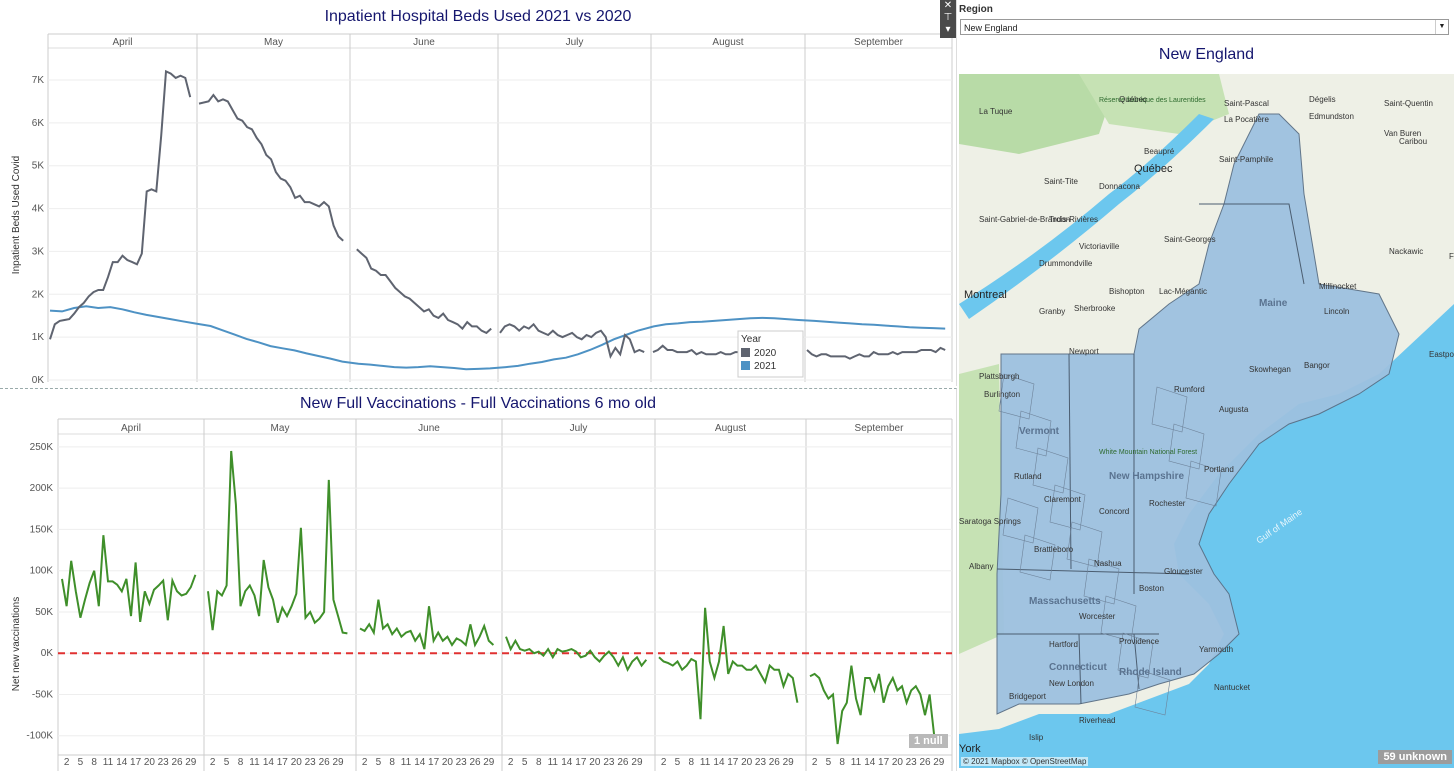  What do you see at coordinates (1039, 431) in the screenshot?
I see `map-place-label: Vermont` at bounding box center [1039, 431].